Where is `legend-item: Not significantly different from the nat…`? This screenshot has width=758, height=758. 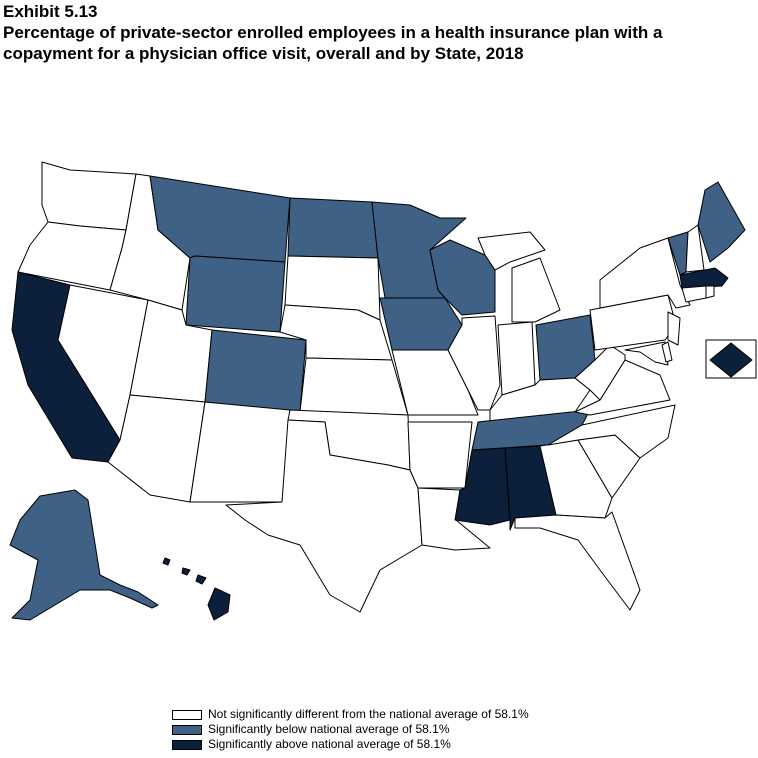 legend-item: Not significantly different from the nat… is located at coordinates (350, 714).